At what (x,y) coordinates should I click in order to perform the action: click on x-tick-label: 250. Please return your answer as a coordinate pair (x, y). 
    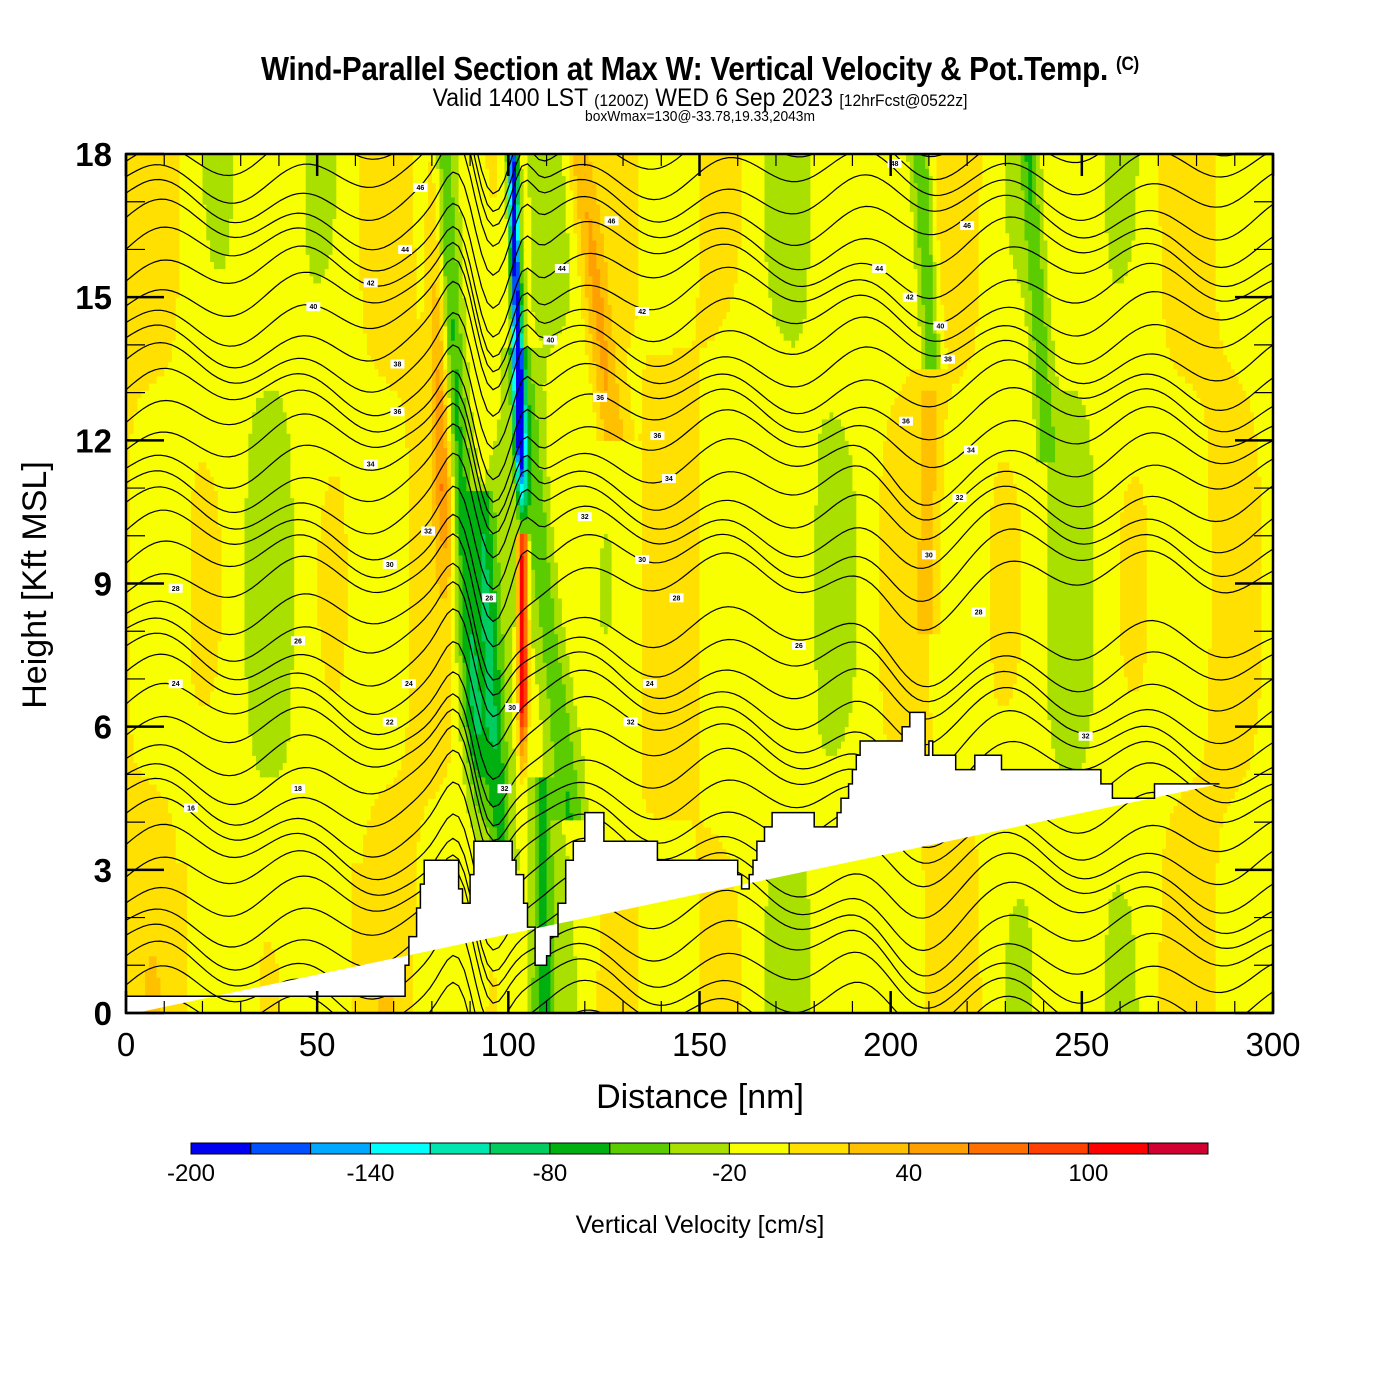
    Looking at the image, I should click on (1081, 1044).